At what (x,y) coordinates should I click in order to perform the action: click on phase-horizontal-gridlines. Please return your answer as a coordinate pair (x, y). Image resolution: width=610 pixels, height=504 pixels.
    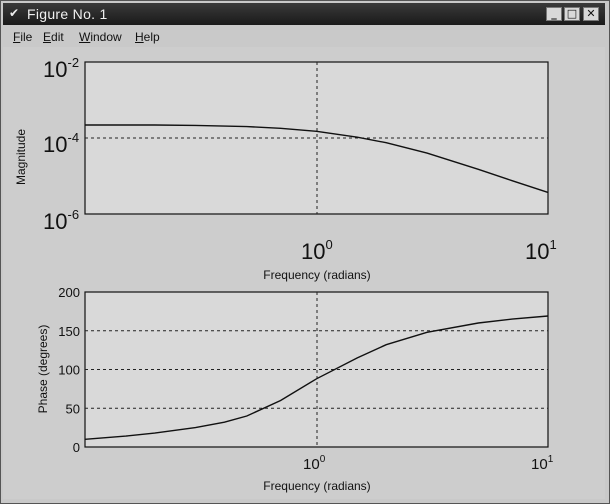
    Looking at the image, I should click on (316, 369).